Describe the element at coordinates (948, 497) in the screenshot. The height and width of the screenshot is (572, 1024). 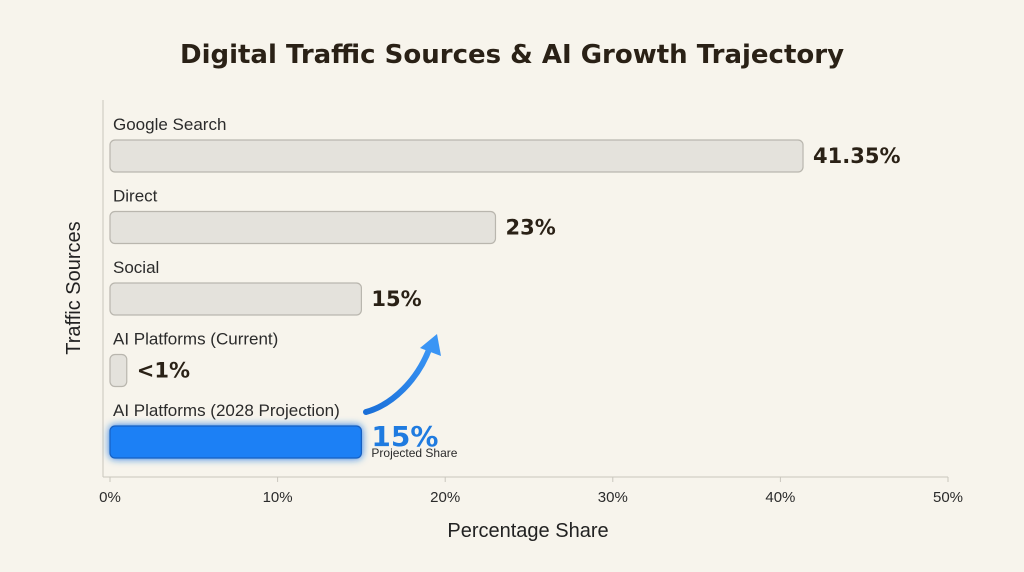
I see `x-tick-label: 50%` at that location.